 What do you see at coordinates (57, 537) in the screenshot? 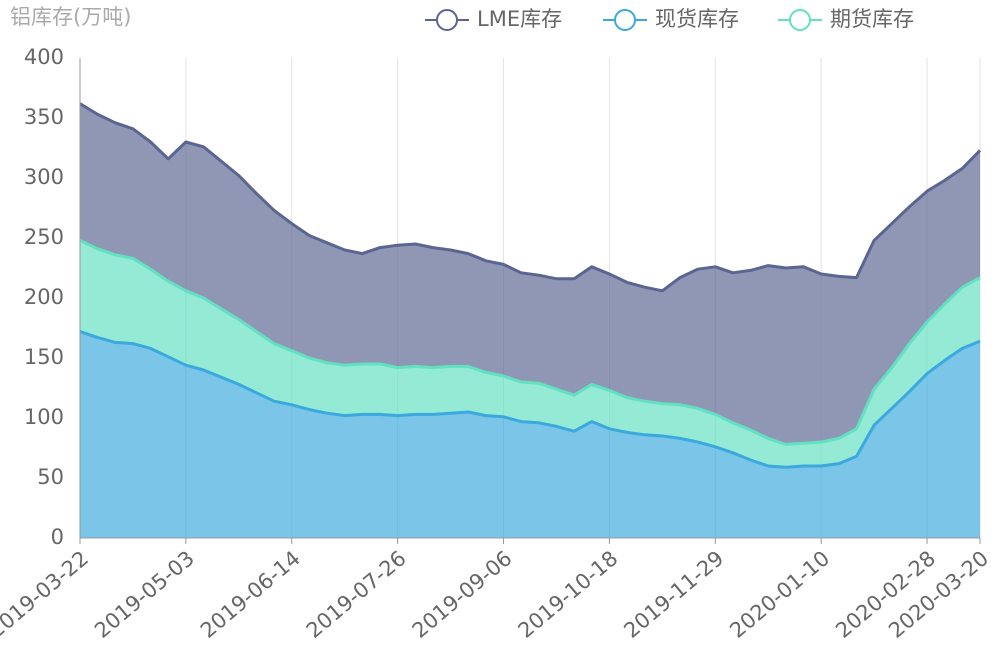
I see `y-tick-label: 0` at bounding box center [57, 537].